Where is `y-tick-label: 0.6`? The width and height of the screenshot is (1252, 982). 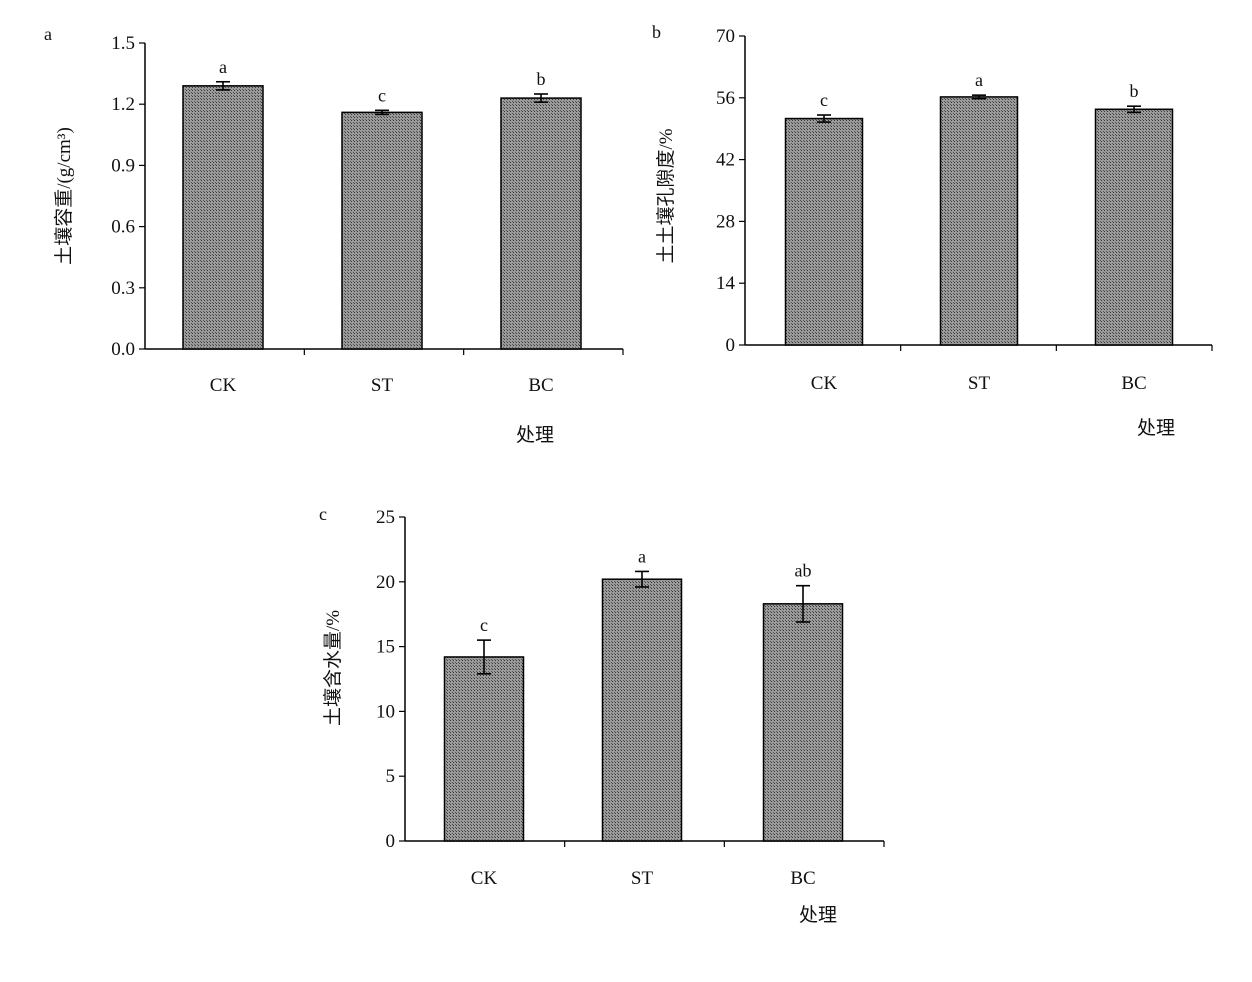 y-tick-label: 0.6 is located at coordinates (123, 227).